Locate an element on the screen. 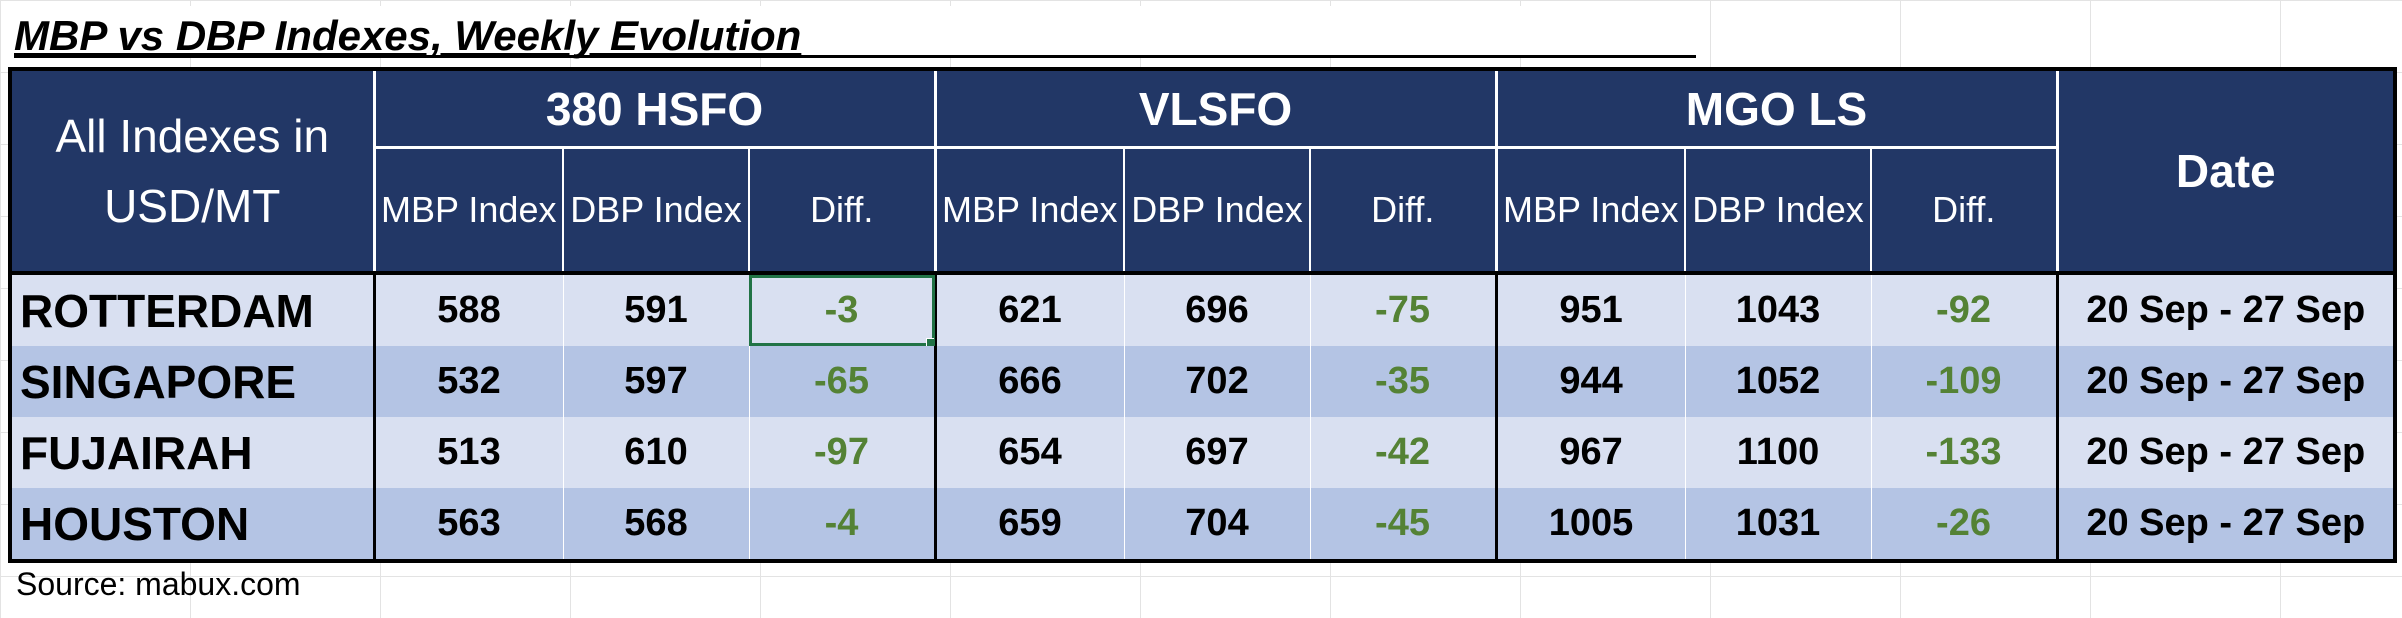  mgo-diff-cell: -92 is located at coordinates (1965, 310).